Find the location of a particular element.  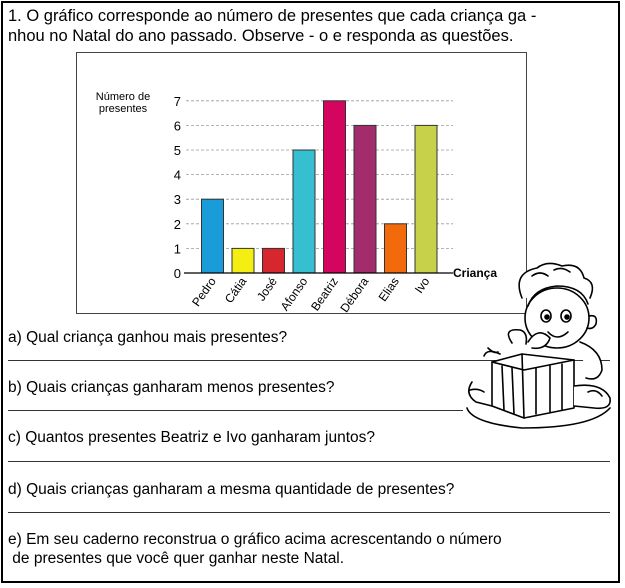

chart-gridlines is located at coordinates (319, 174).